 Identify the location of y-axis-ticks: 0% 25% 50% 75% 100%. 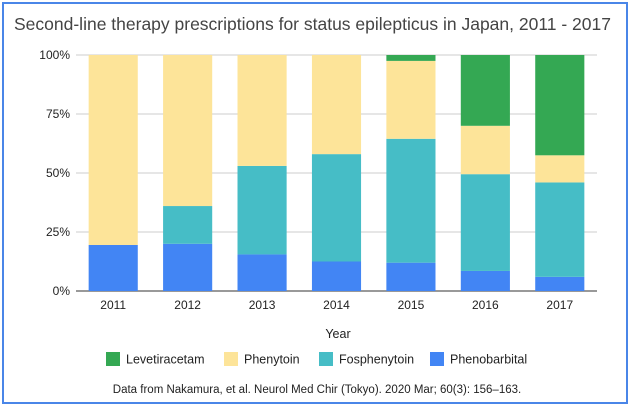
(54, 173).